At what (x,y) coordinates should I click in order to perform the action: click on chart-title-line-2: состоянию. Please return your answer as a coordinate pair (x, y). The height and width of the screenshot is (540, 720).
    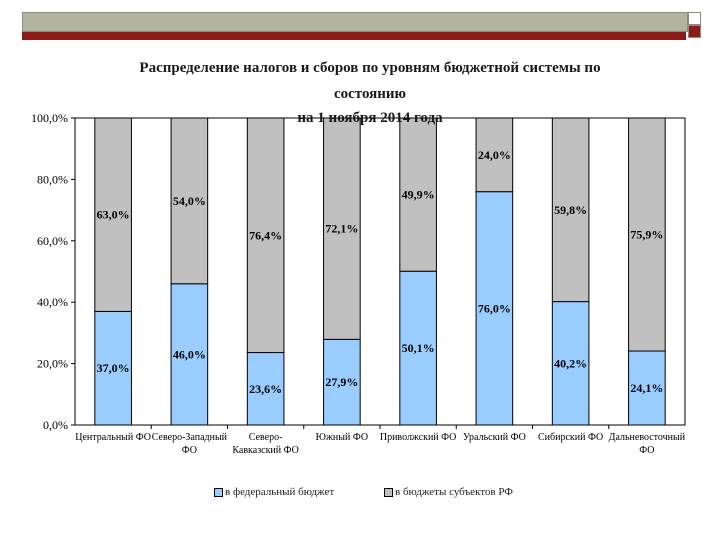
    Looking at the image, I should click on (370, 94).